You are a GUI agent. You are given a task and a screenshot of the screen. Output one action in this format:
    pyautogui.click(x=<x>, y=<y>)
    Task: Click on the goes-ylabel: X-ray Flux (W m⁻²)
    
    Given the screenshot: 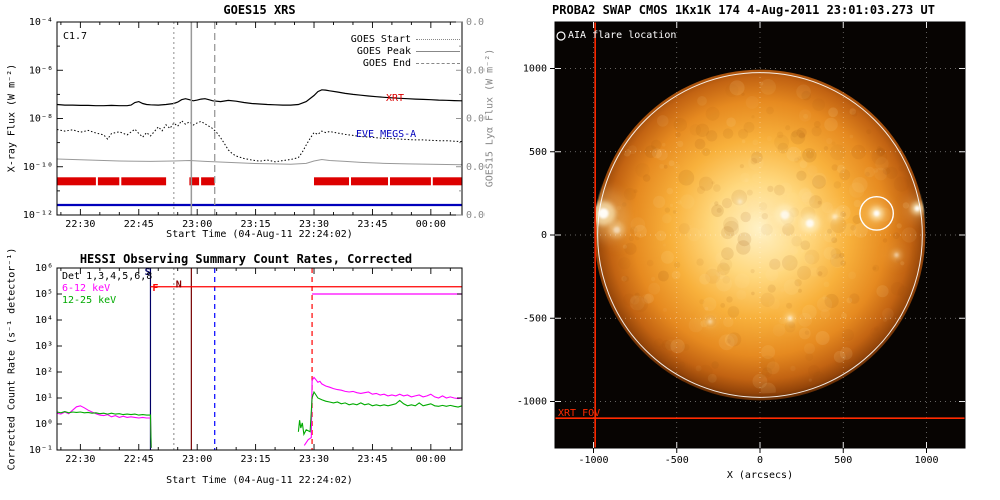 What is the action you would take?
    pyautogui.click(x=12, y=118)
    